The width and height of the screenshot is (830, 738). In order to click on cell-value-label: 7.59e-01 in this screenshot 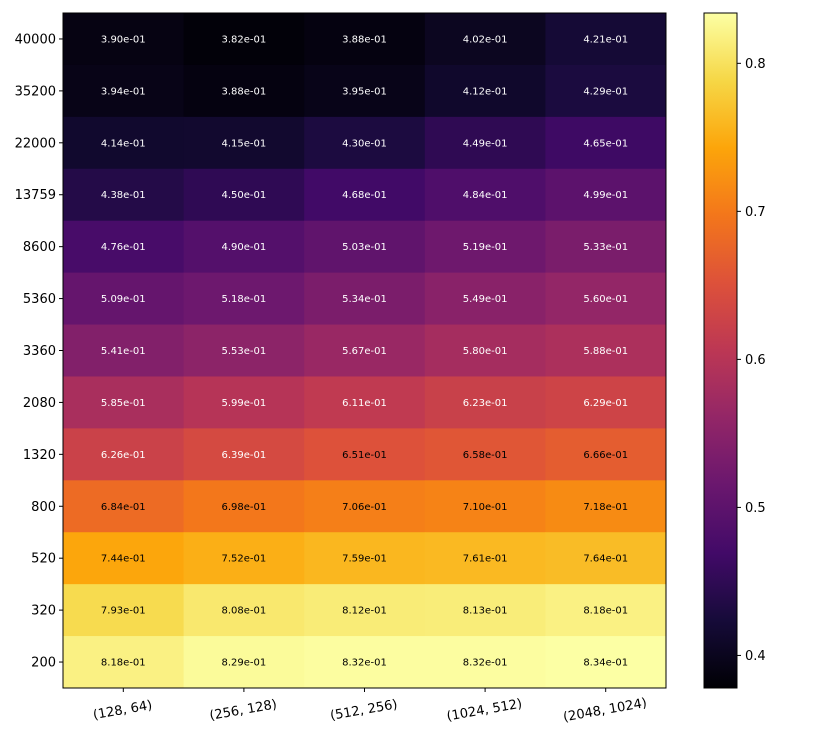, I will do `click(364, 559)`.